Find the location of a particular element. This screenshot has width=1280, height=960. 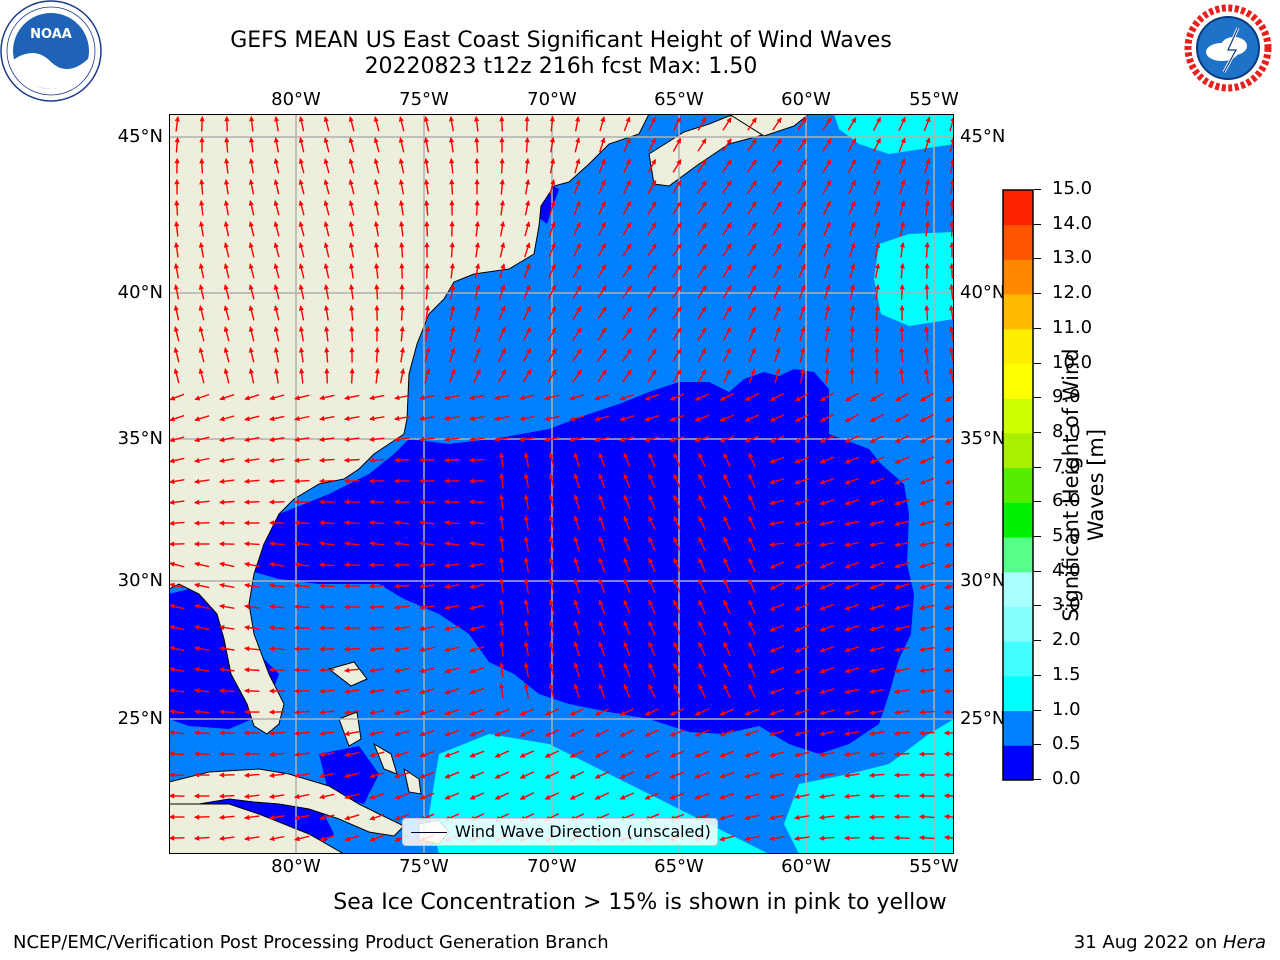

lon-label-bottom-2: 75°W is located at coordinates (424, 866).